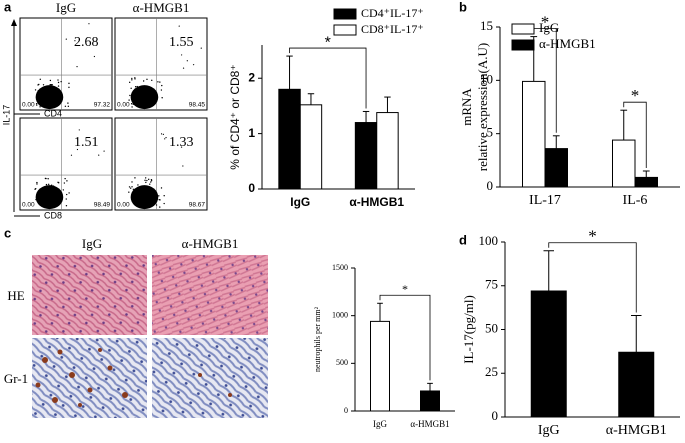 This screenshot has width=685, height=443. What do you see at coordinates (181, 142) in the screenshot?
I see `quadrant-value: 1.33` at bounding box center [181, 142].